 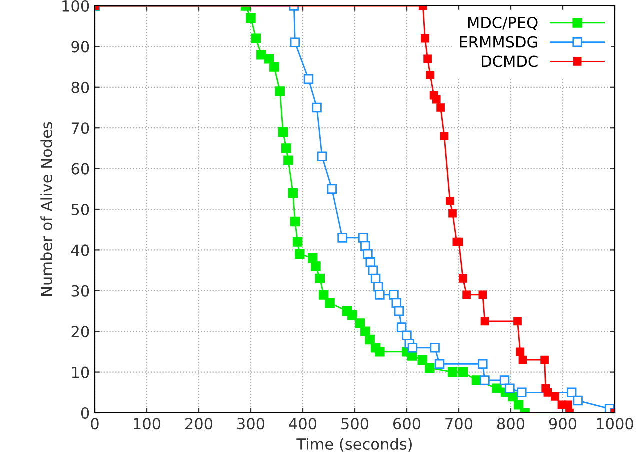 What do you see at coordinates (81, 47) in the screenshot?
I see `y-tick-label: 90` at bounding box center [81, 47].